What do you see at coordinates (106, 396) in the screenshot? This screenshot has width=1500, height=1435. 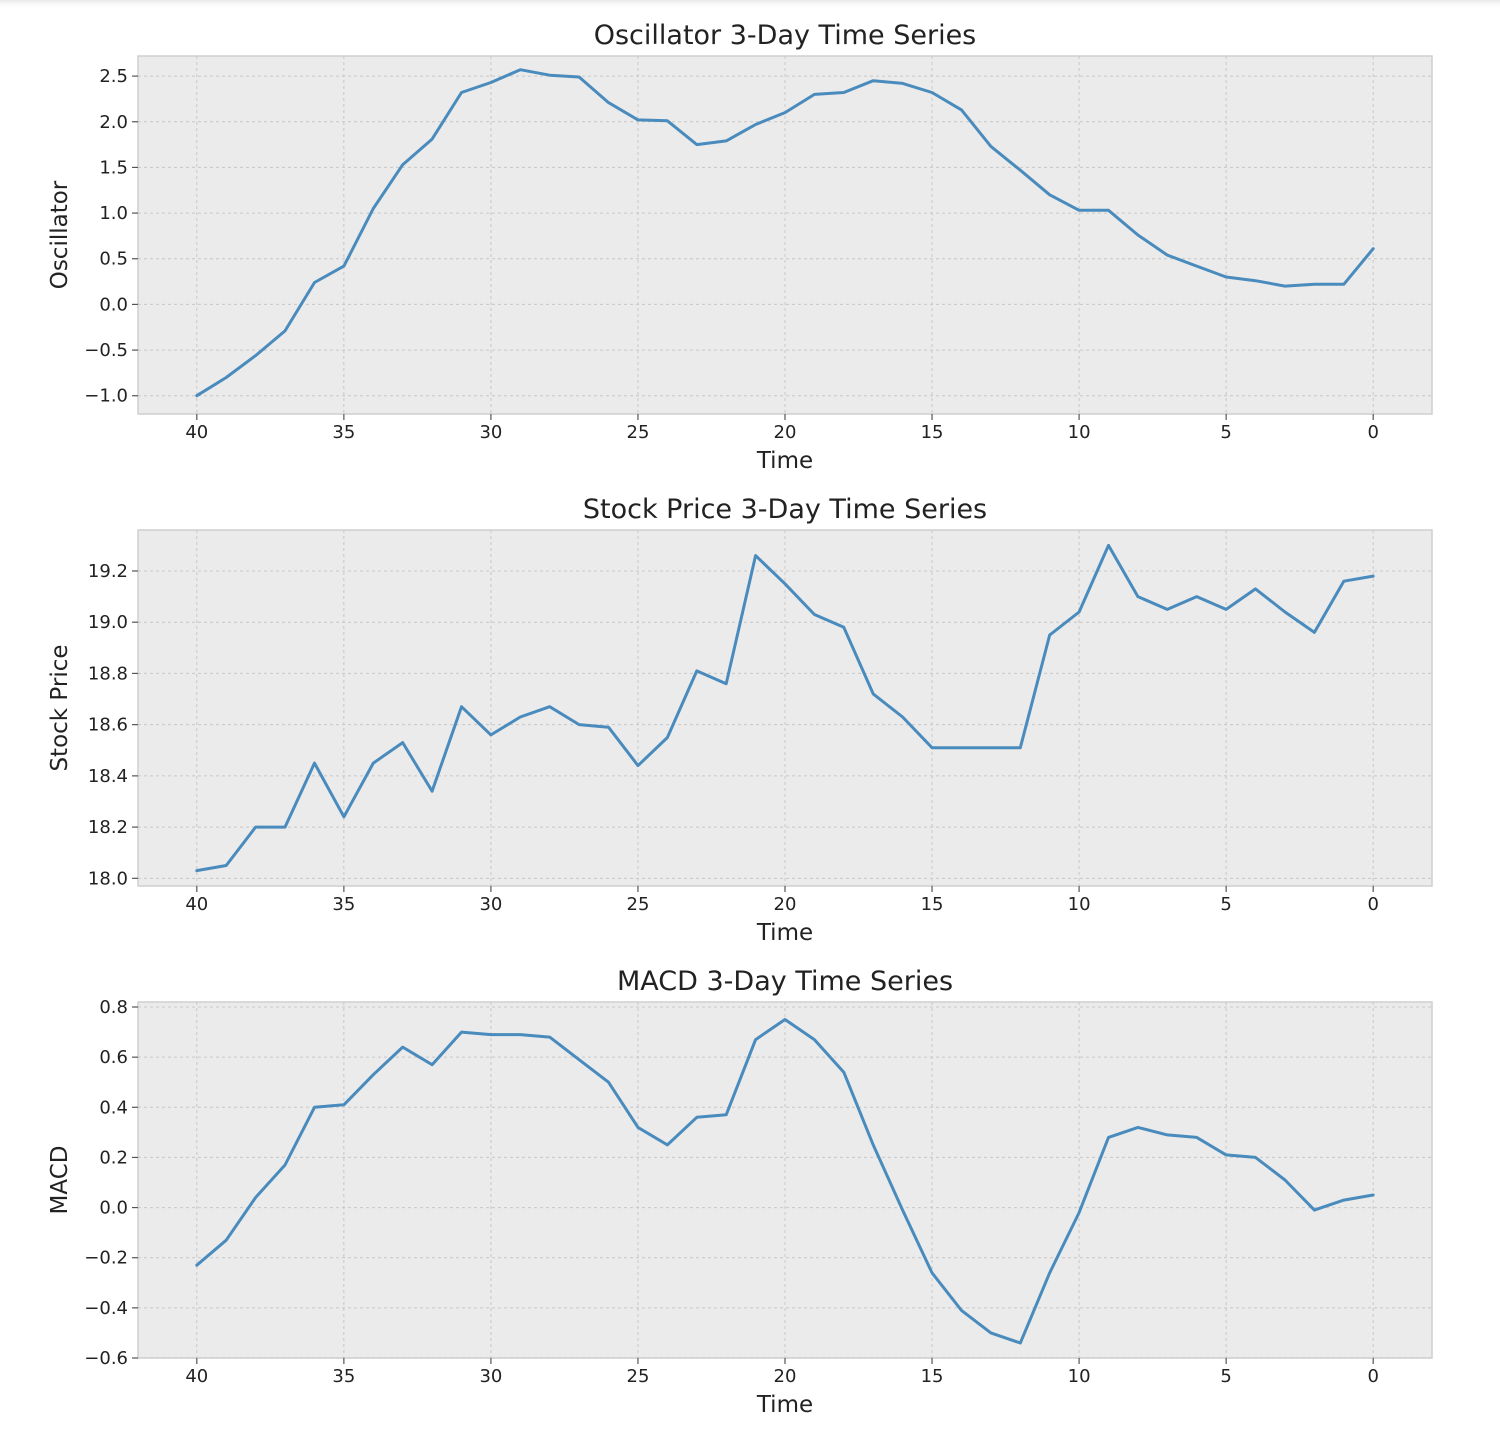 I see `y-tick-label: −1.0` at bounding box center [106, 396].